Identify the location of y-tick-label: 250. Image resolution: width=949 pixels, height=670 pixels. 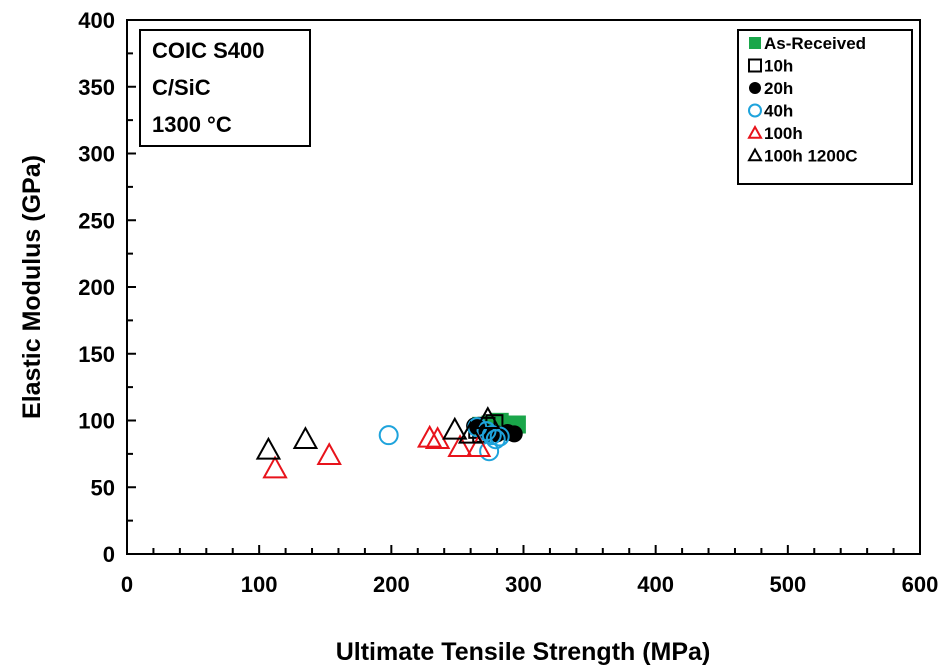
(96, 220).